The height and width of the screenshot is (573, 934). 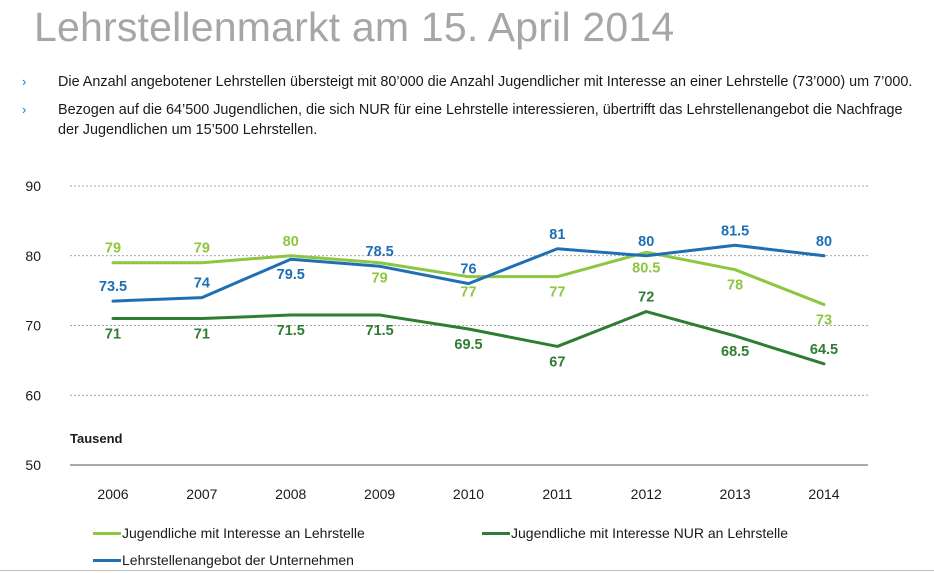 I want to click on legend-item: Lehrstellenangebot der Unternehmen, so click(x=223, y=560).